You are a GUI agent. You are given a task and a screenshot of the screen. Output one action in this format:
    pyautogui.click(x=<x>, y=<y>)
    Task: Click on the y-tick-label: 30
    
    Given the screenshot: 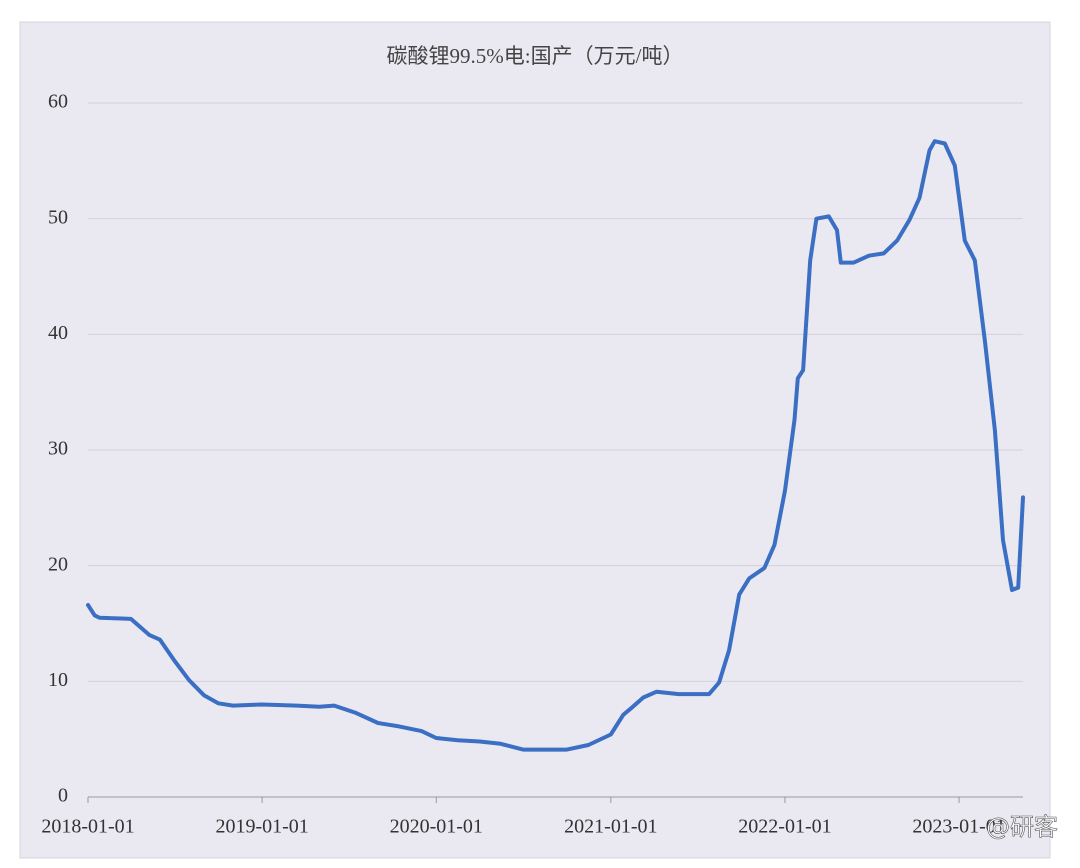 What is the action you would take?
    pyautogui.click(x=58, y=449)
    